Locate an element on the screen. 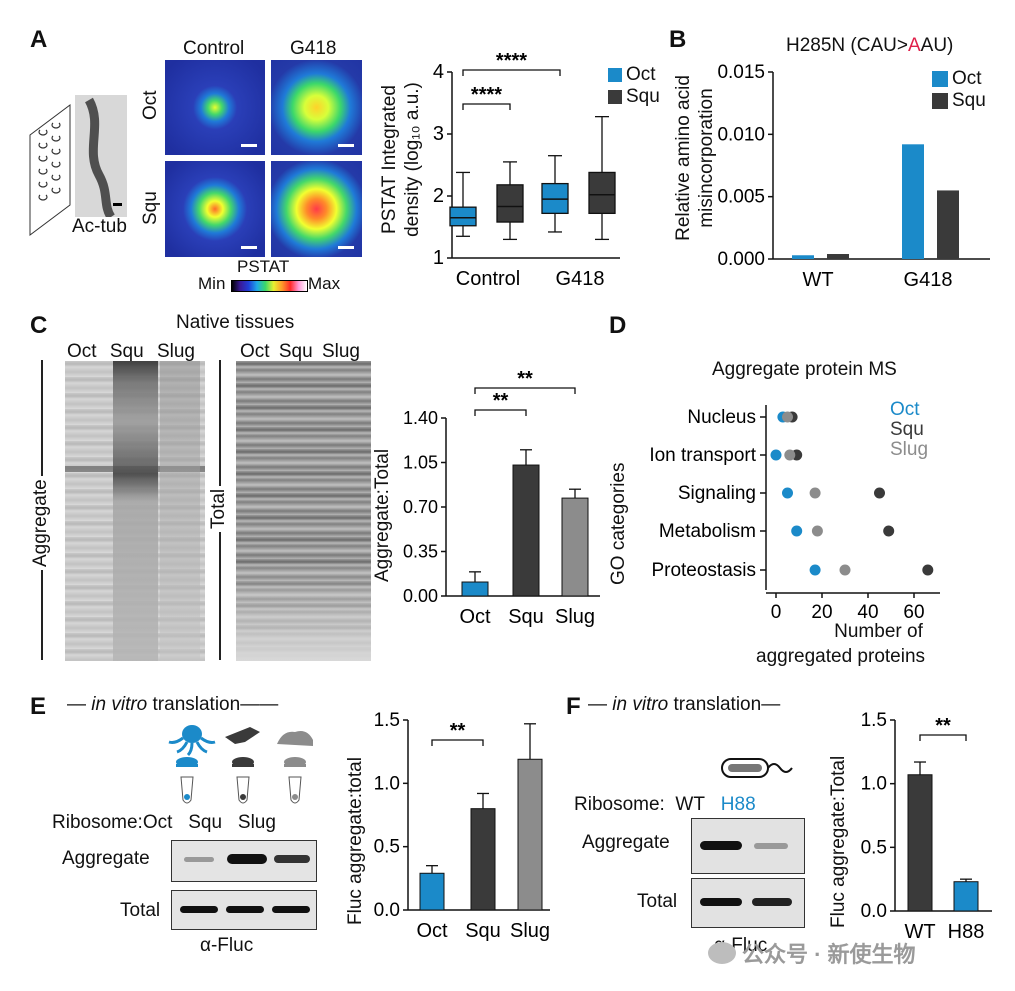 Image resolution: width=1015 pixels, height=991 pixels. a-y-tick-label: 3 is located at coordinates (438, 134).